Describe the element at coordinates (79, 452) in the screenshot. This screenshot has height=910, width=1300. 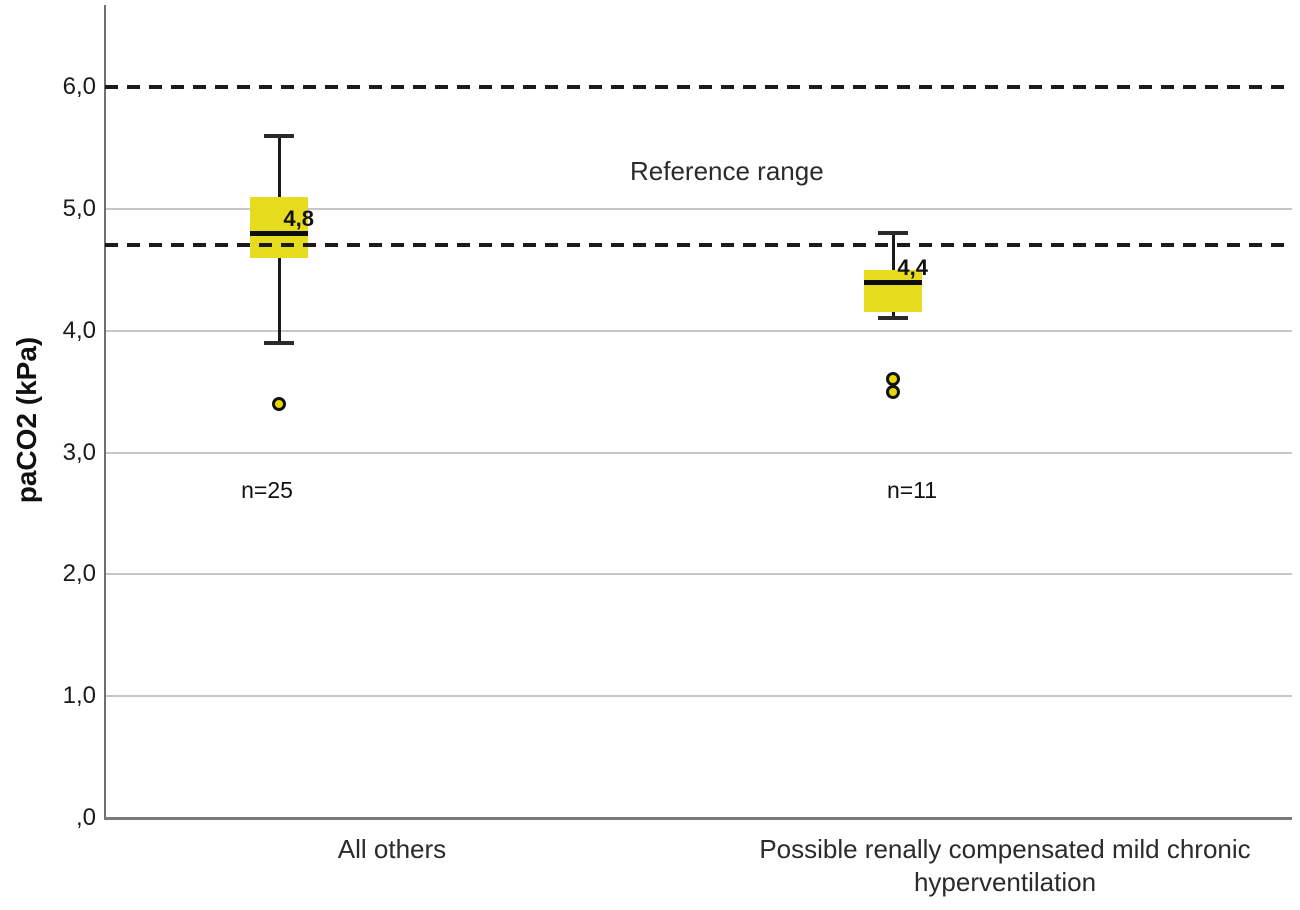
I see `y-tick-label: 3,0` at that location.